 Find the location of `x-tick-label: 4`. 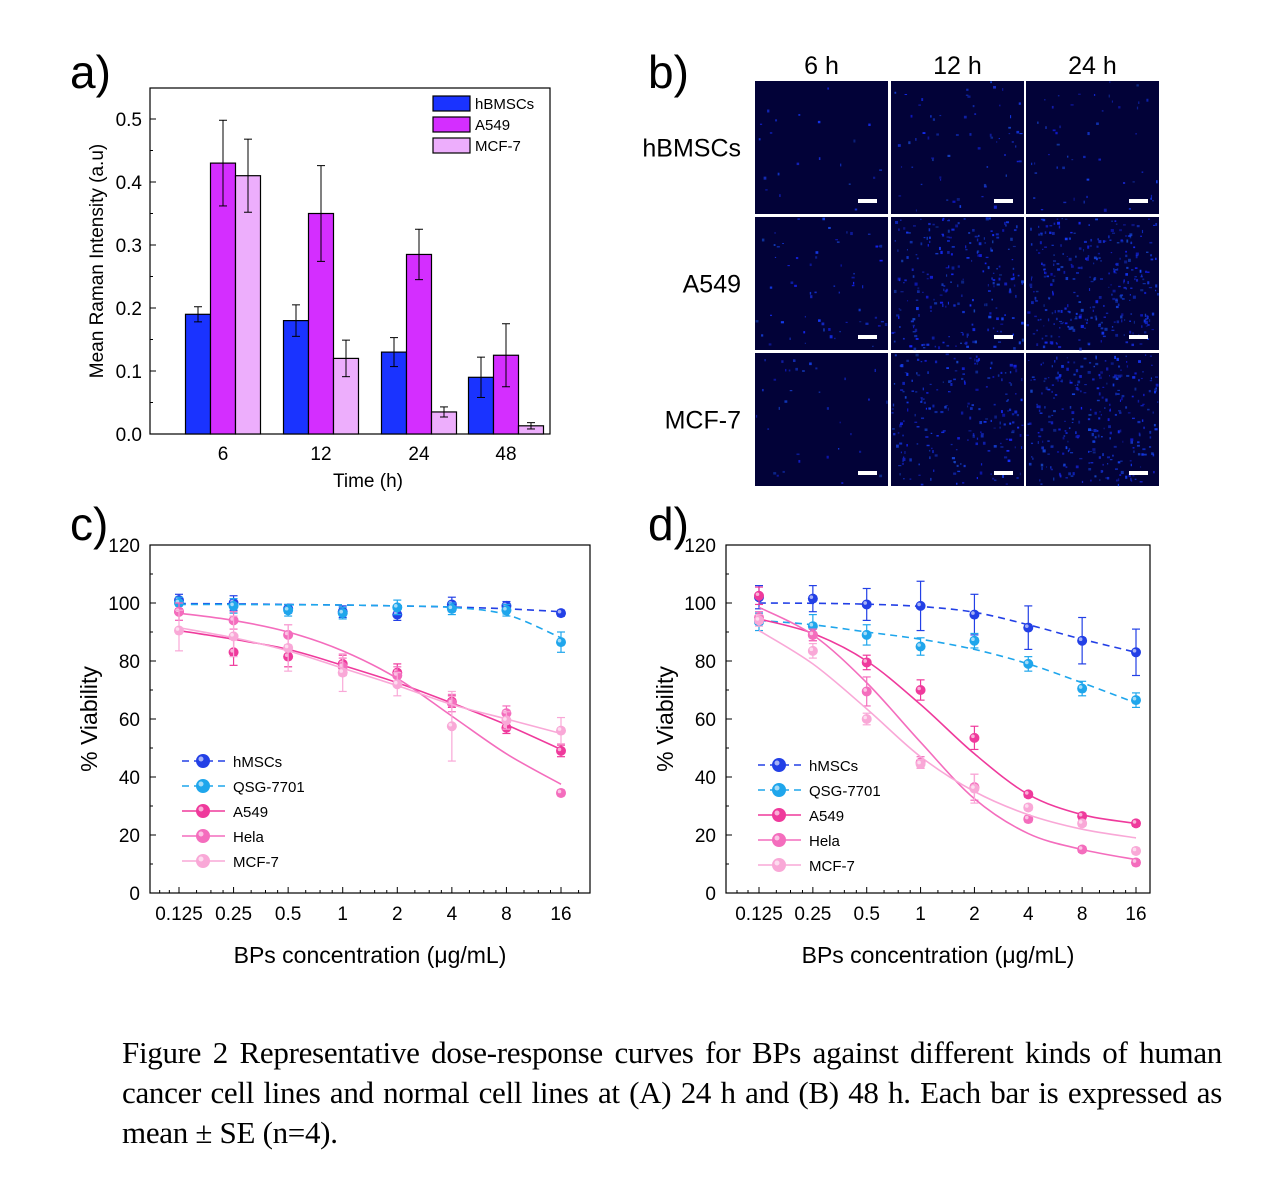

x-tick-label: 4 is located at coordinates (452, 914).